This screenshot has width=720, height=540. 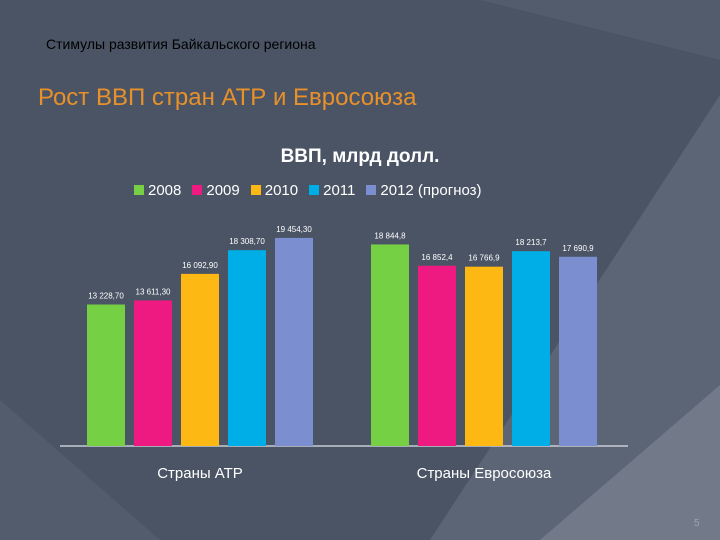 What do you see at coordinates (223, 190) in the screenshot?
I see `legend-label: 2009` at bounding box center [223, 190].